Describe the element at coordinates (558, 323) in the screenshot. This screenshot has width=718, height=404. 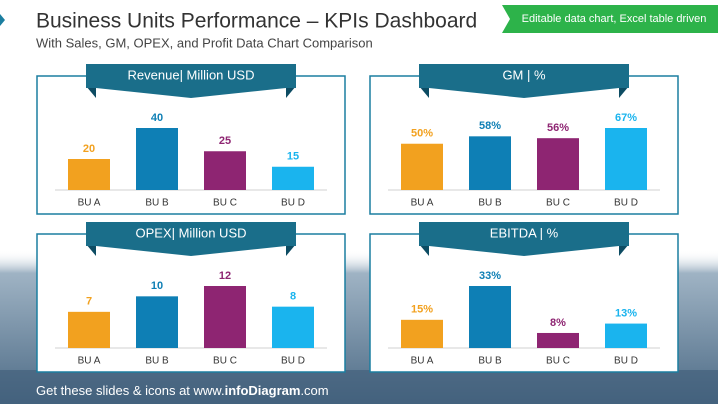
I see `value-label: 8%` at that location.